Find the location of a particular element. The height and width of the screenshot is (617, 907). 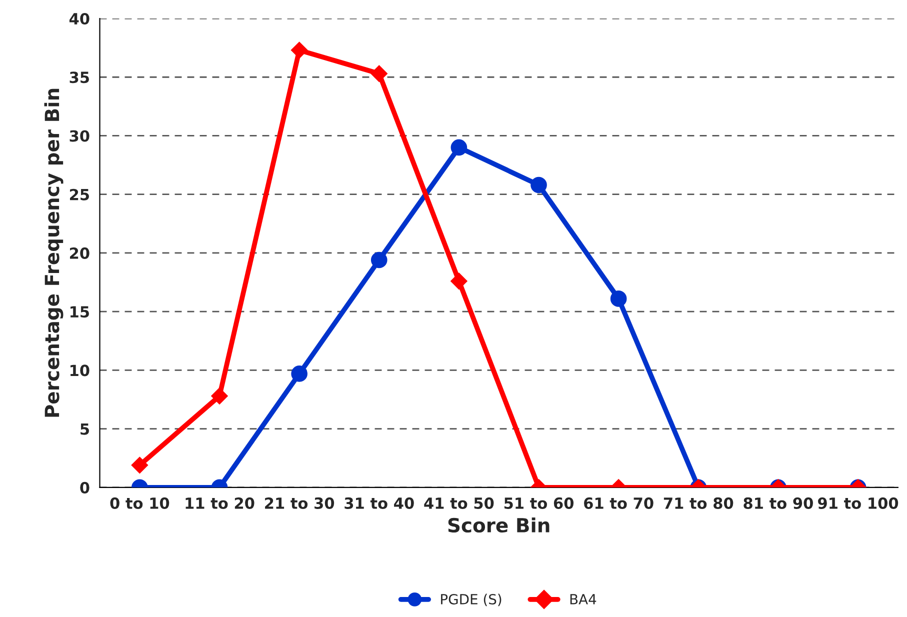

x-tick-label: 61 to 70 is located at coordinates (619, 503).